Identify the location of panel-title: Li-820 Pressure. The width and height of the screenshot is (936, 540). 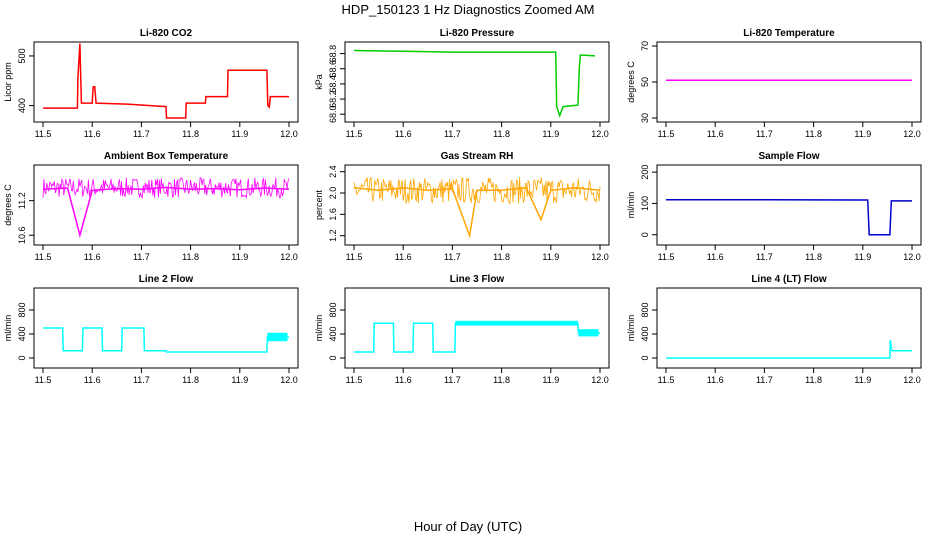
(477, 33).